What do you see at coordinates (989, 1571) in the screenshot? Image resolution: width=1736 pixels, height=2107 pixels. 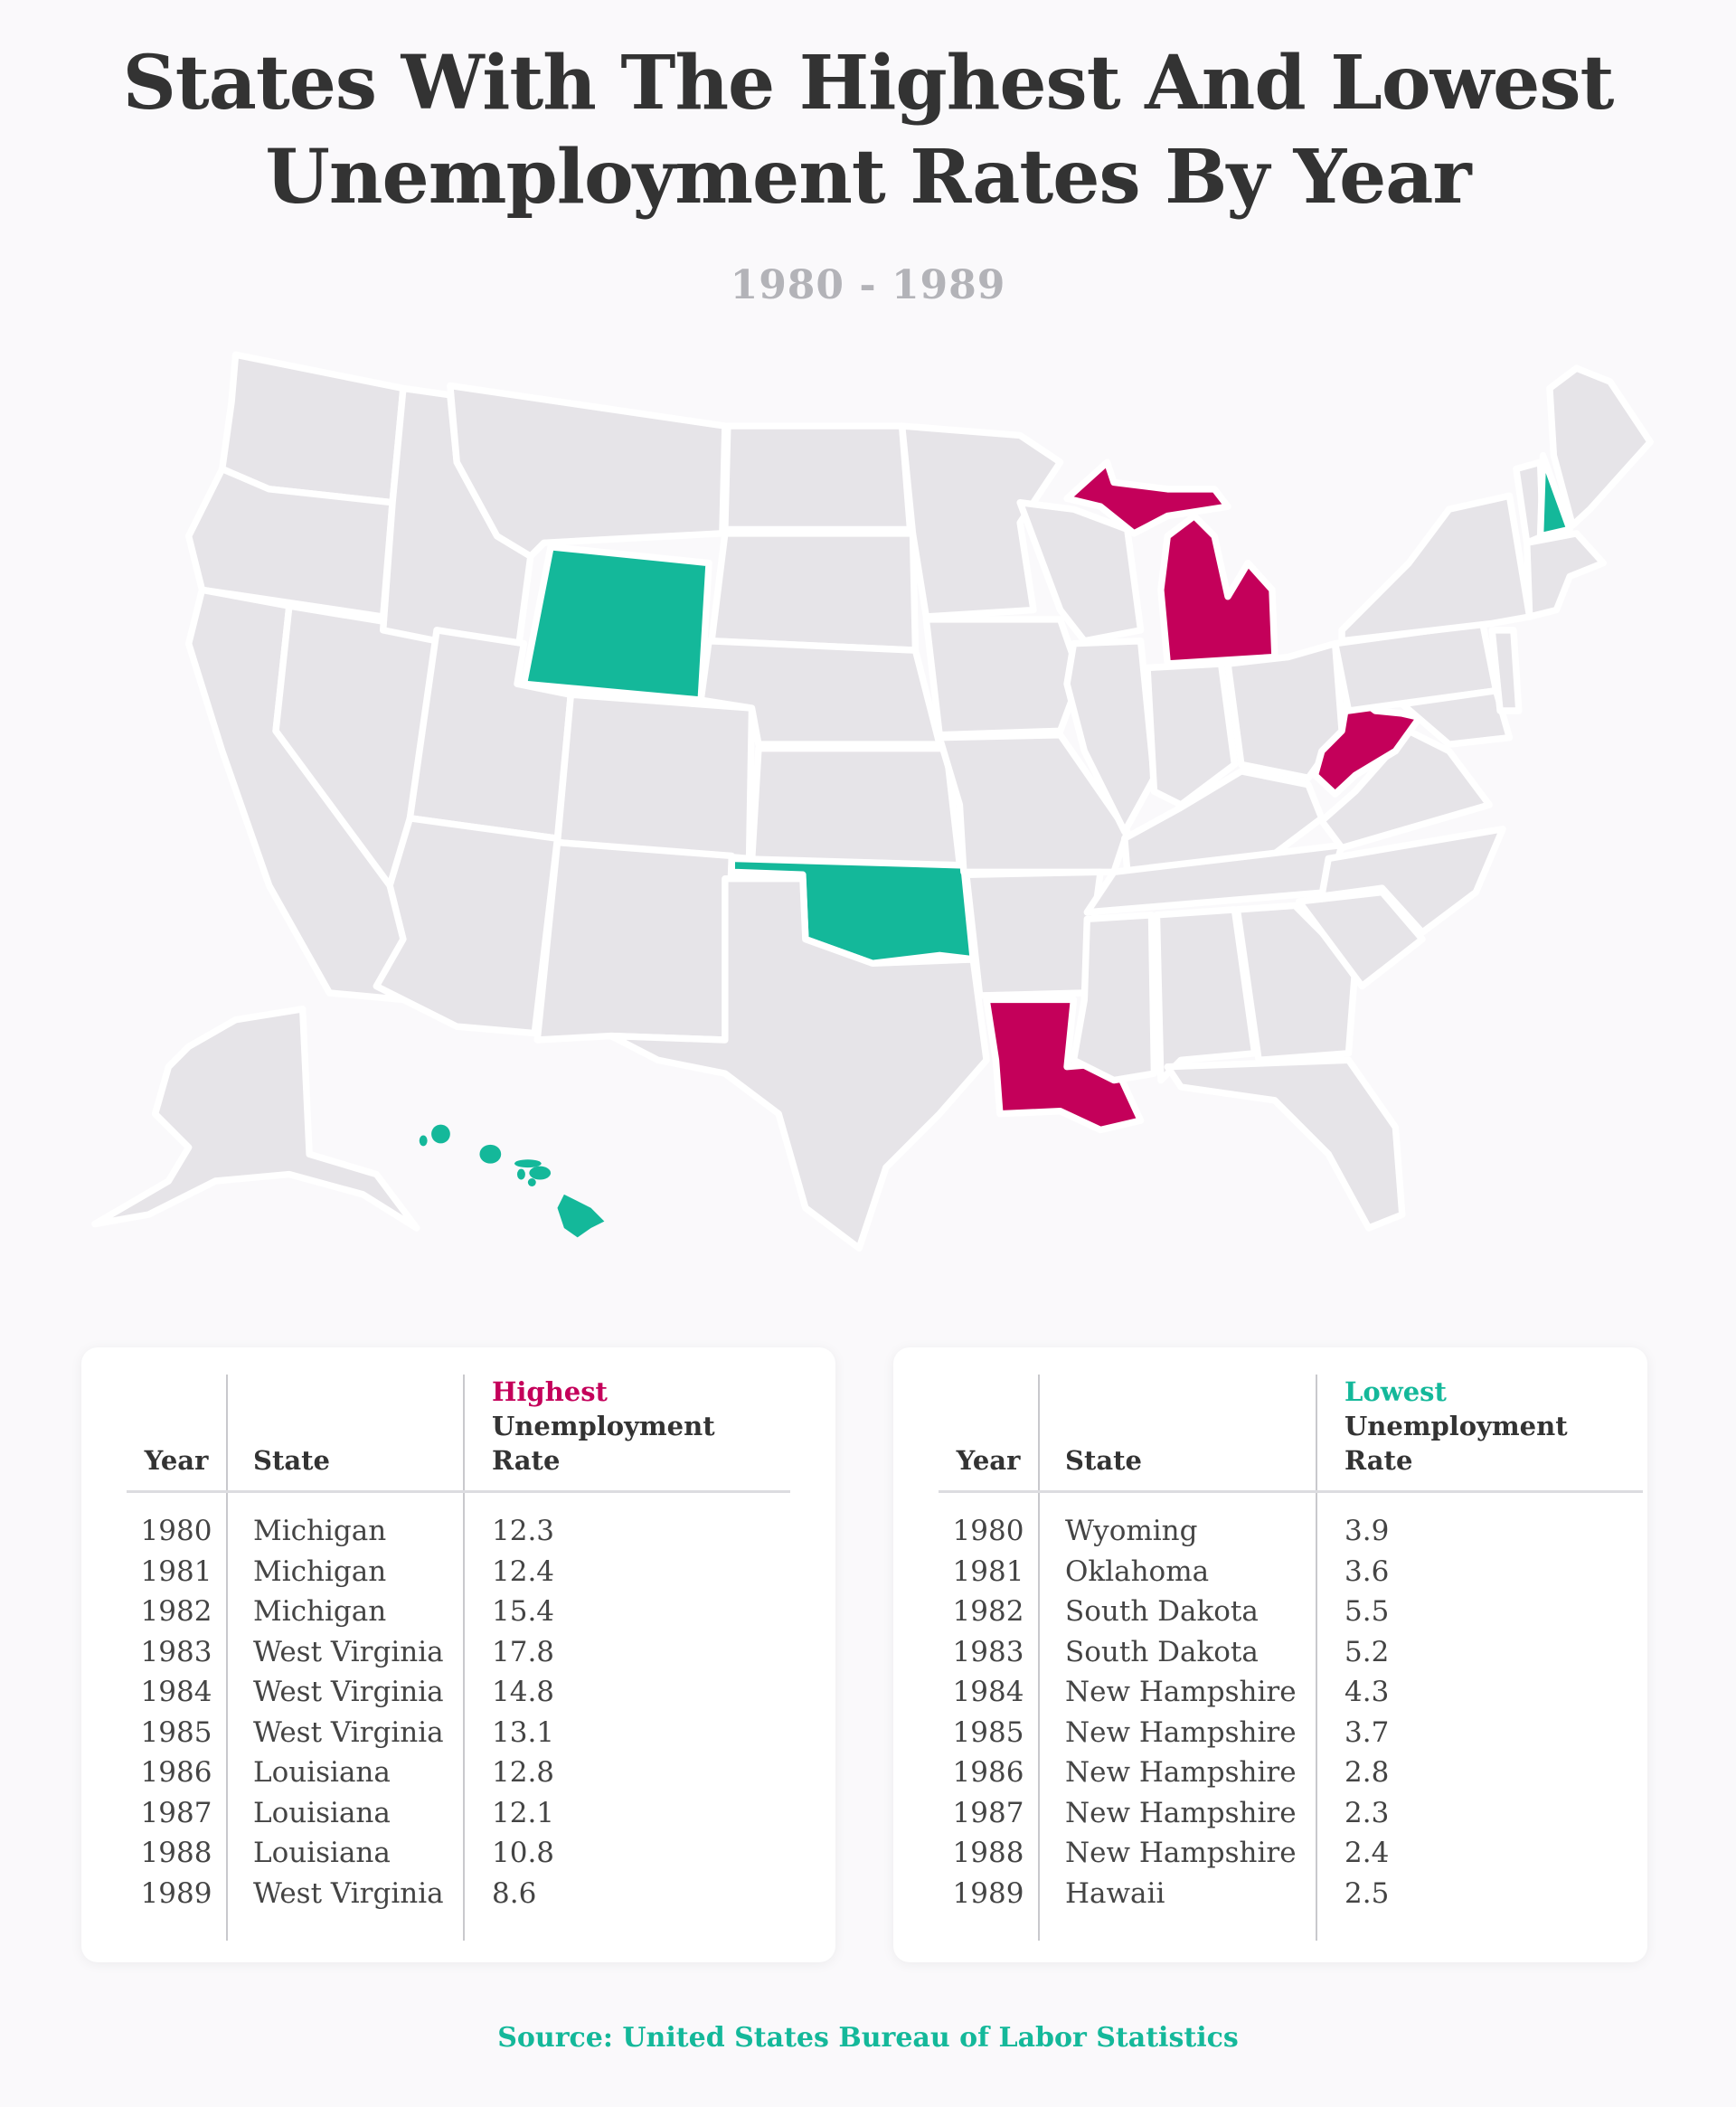 I see `cell-year: 1981` at bounding box center [989, 1571].